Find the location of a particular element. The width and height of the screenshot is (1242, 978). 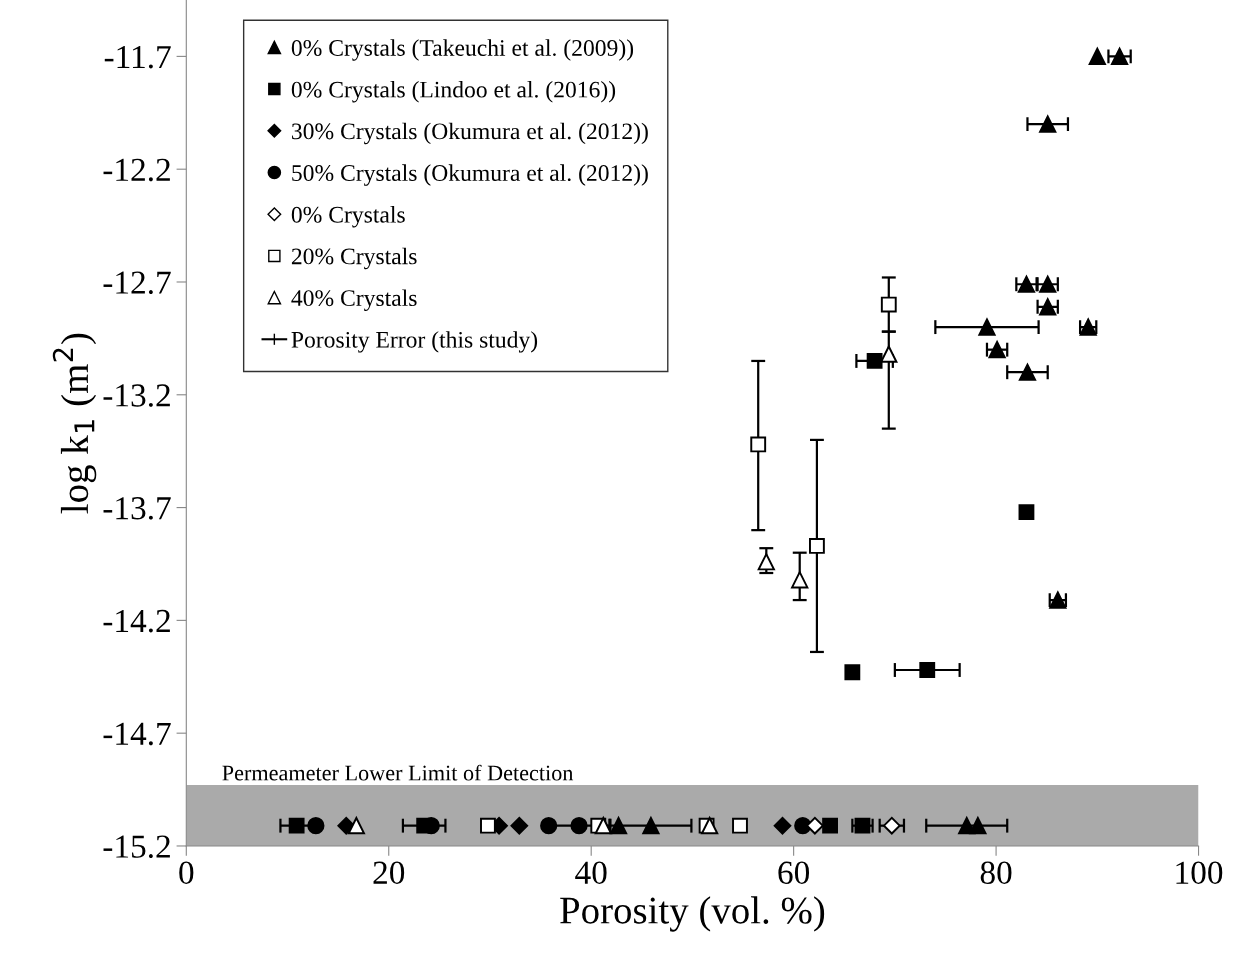

legend-label: 0% Crystals (Takeuchi et al. (2009)) is located at coordinates (462, 50).